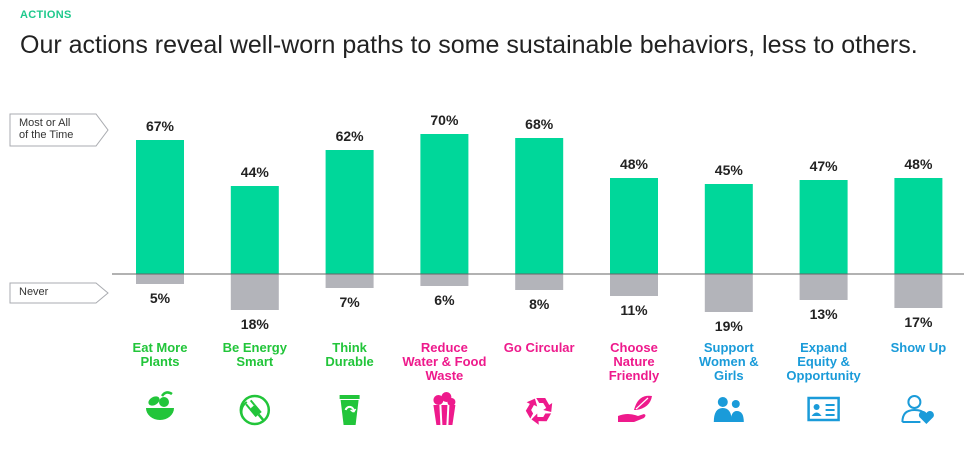 The width and height of the screenshot is (969, 462). Describe the element at coordinates (444, 347) in the screenshot. I see `category-label-3: Reduce` at that location.